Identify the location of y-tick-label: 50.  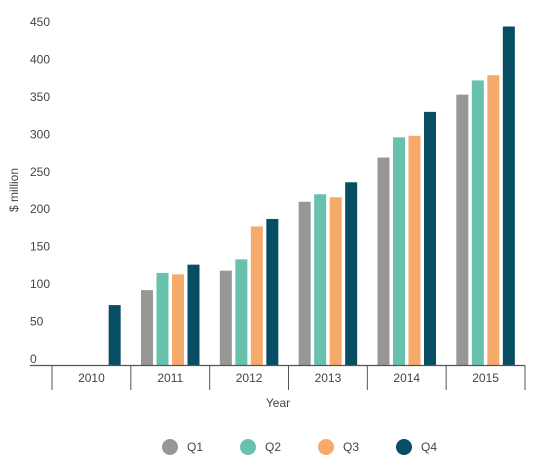
(37, 322).